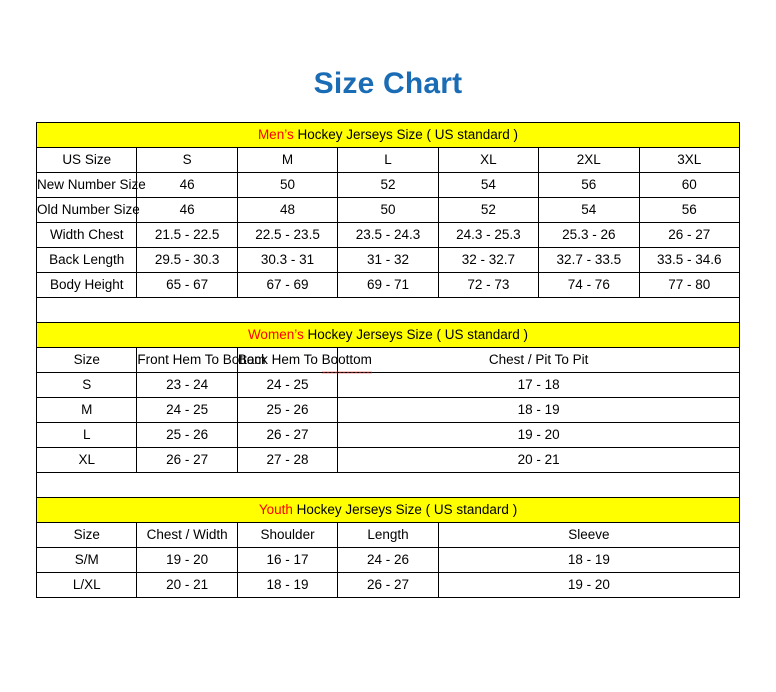  What do you see at coordinates (589, 235) in the screenshot?
I see `table-cell: 25.3 - 26` at bounding box center [589, 235].